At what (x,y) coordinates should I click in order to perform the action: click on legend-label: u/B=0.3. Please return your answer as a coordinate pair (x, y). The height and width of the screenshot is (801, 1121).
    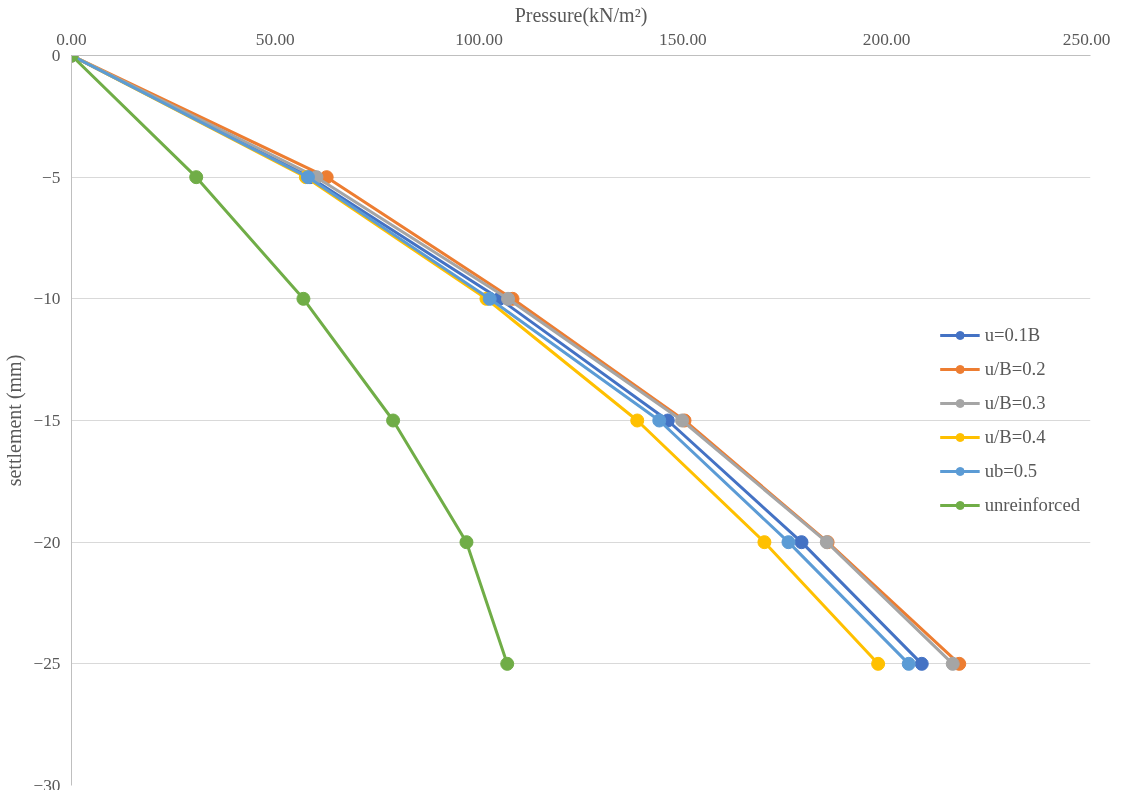
    Looking at the image, I should click on (1015, 403).